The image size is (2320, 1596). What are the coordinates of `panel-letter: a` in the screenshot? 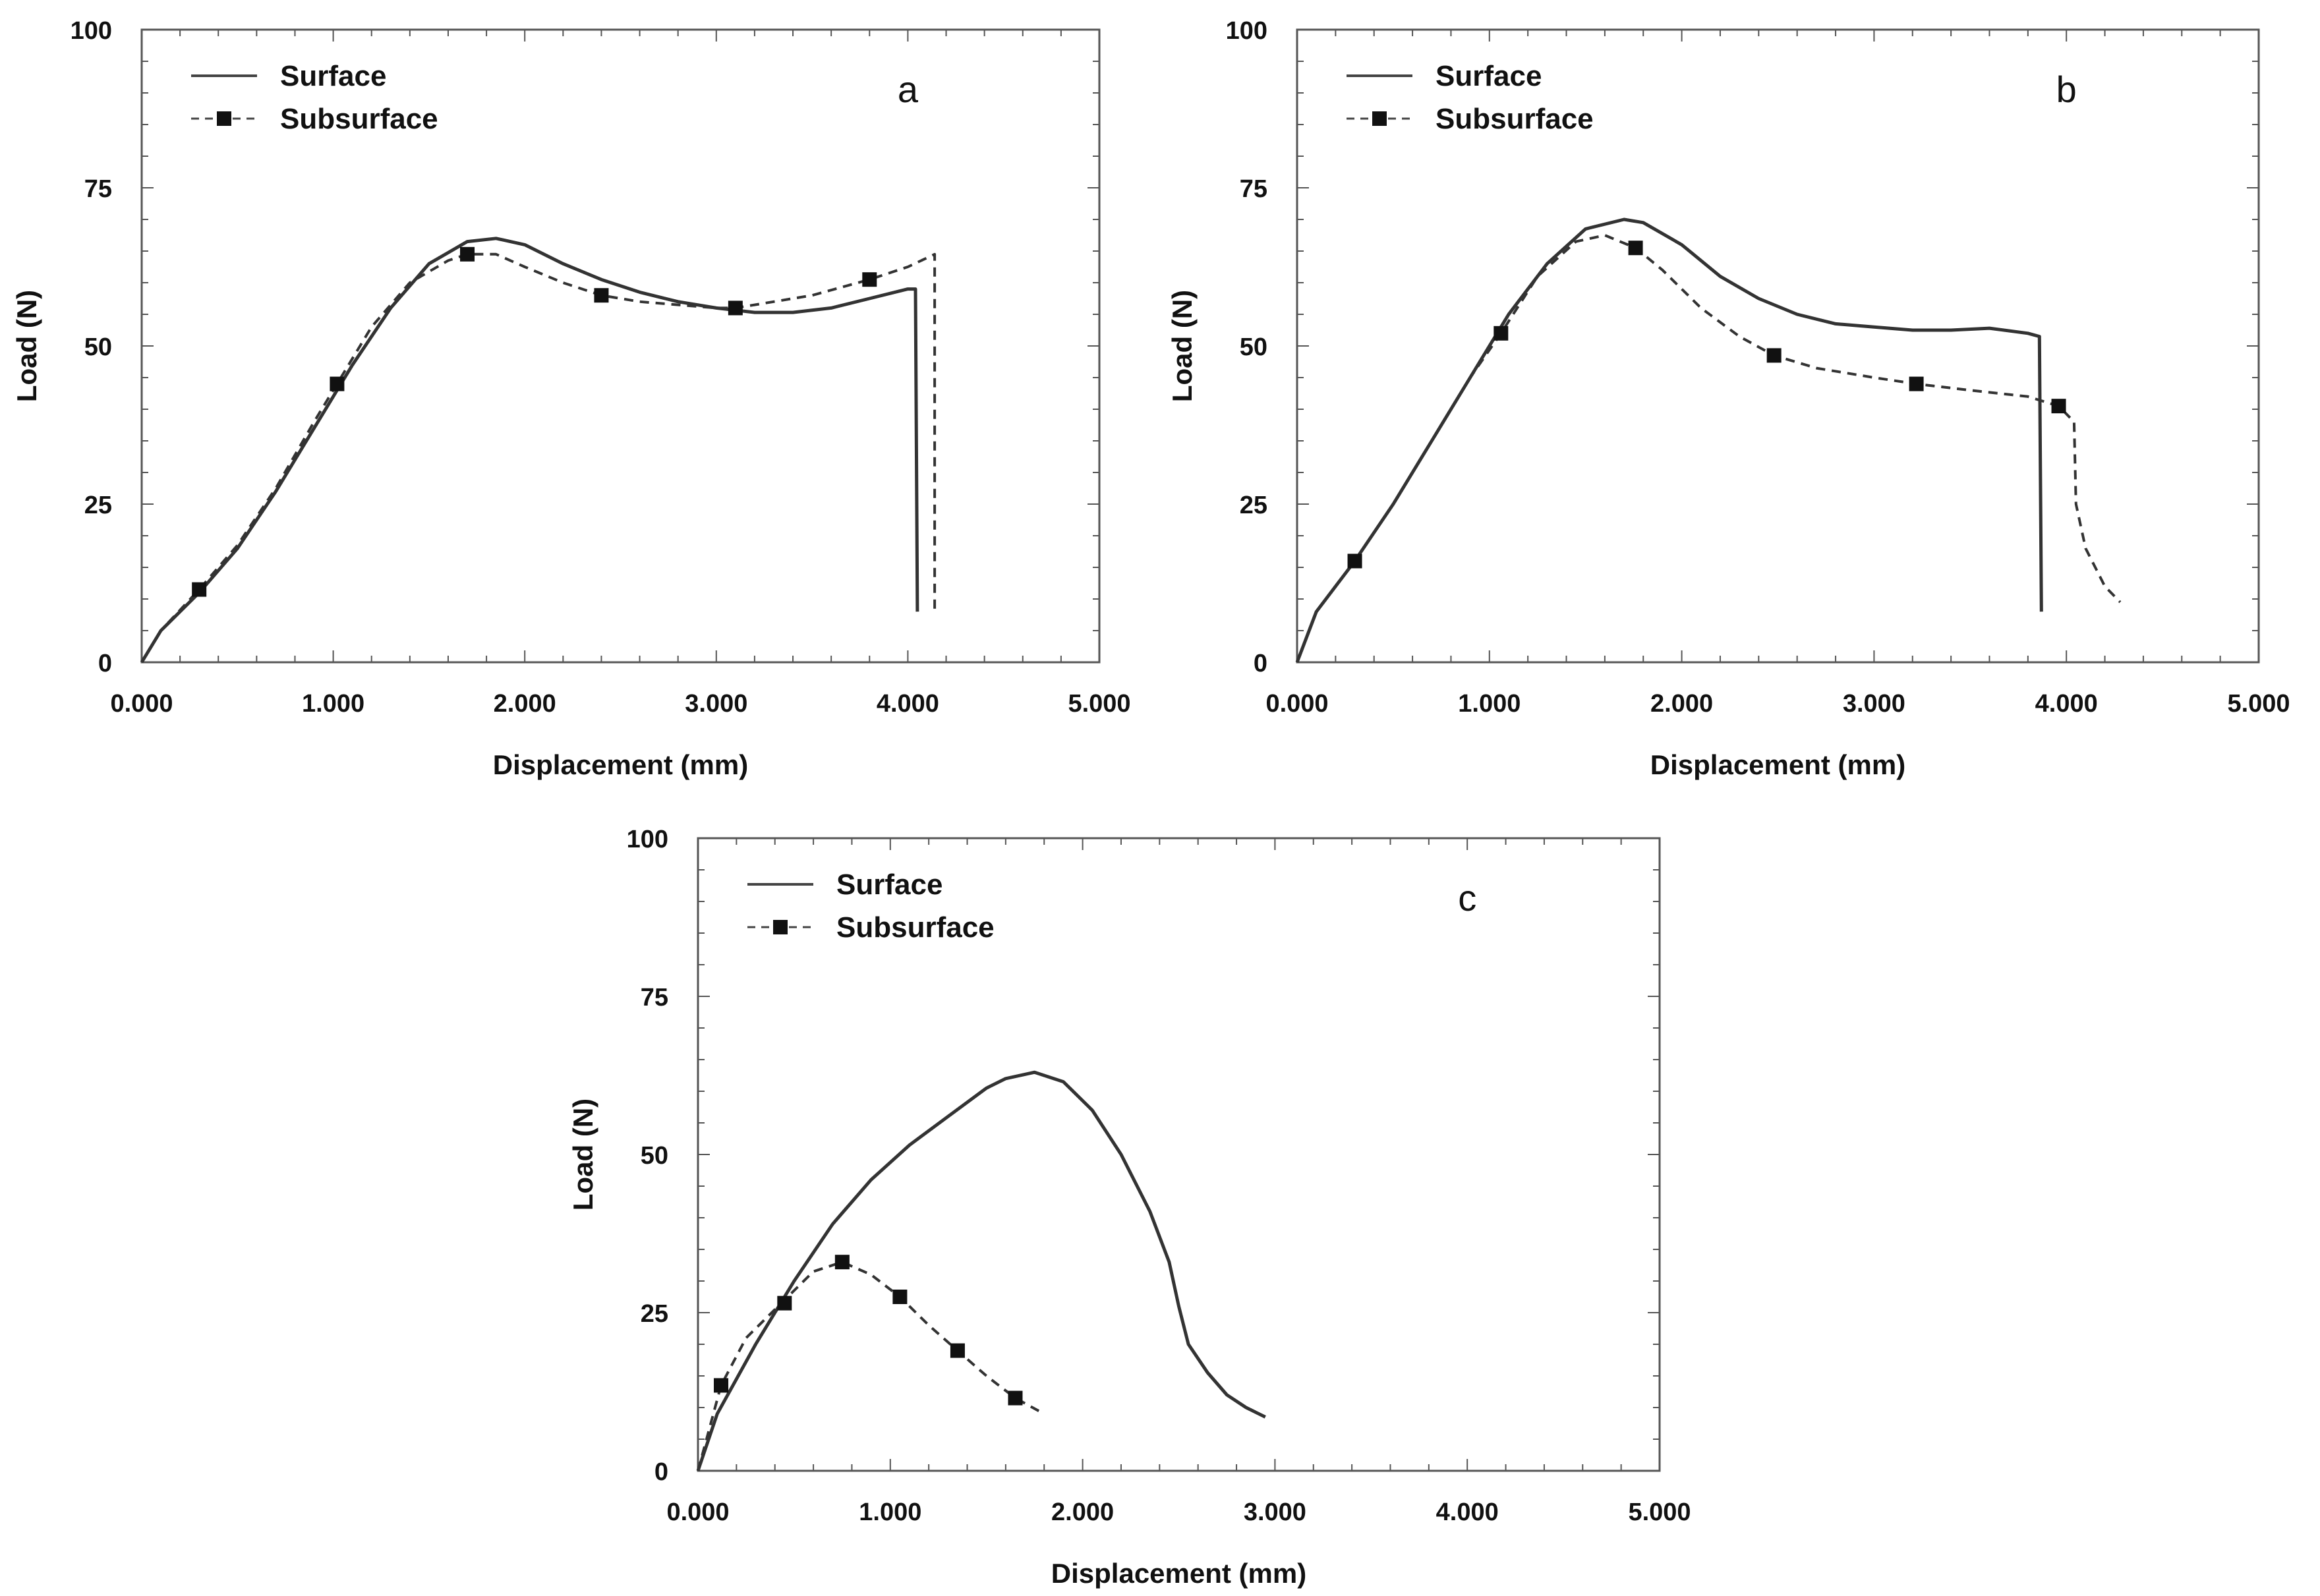 It's located at (908, 89).